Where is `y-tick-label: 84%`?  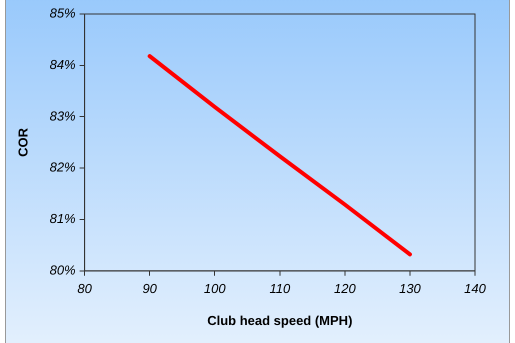 y-tick-label: 84% is located at coordinates (63, 64).